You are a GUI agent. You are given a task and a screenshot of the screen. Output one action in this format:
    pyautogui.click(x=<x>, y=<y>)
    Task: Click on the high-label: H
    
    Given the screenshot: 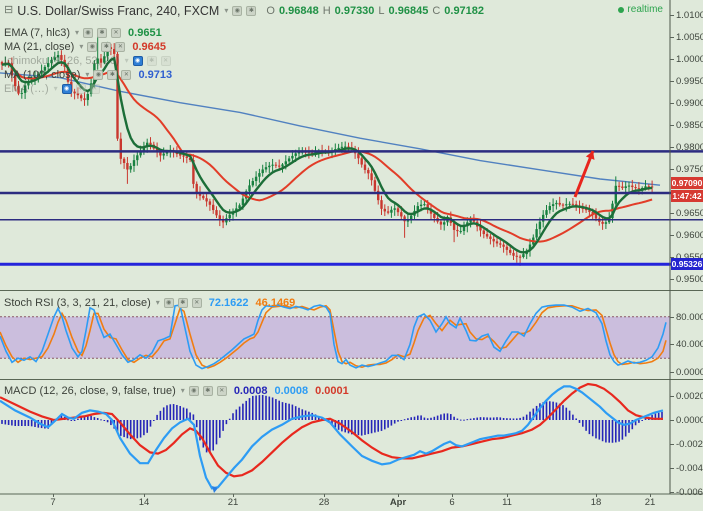 What is the action you would take?
    pyautogui.click(x=326, y=10)
    